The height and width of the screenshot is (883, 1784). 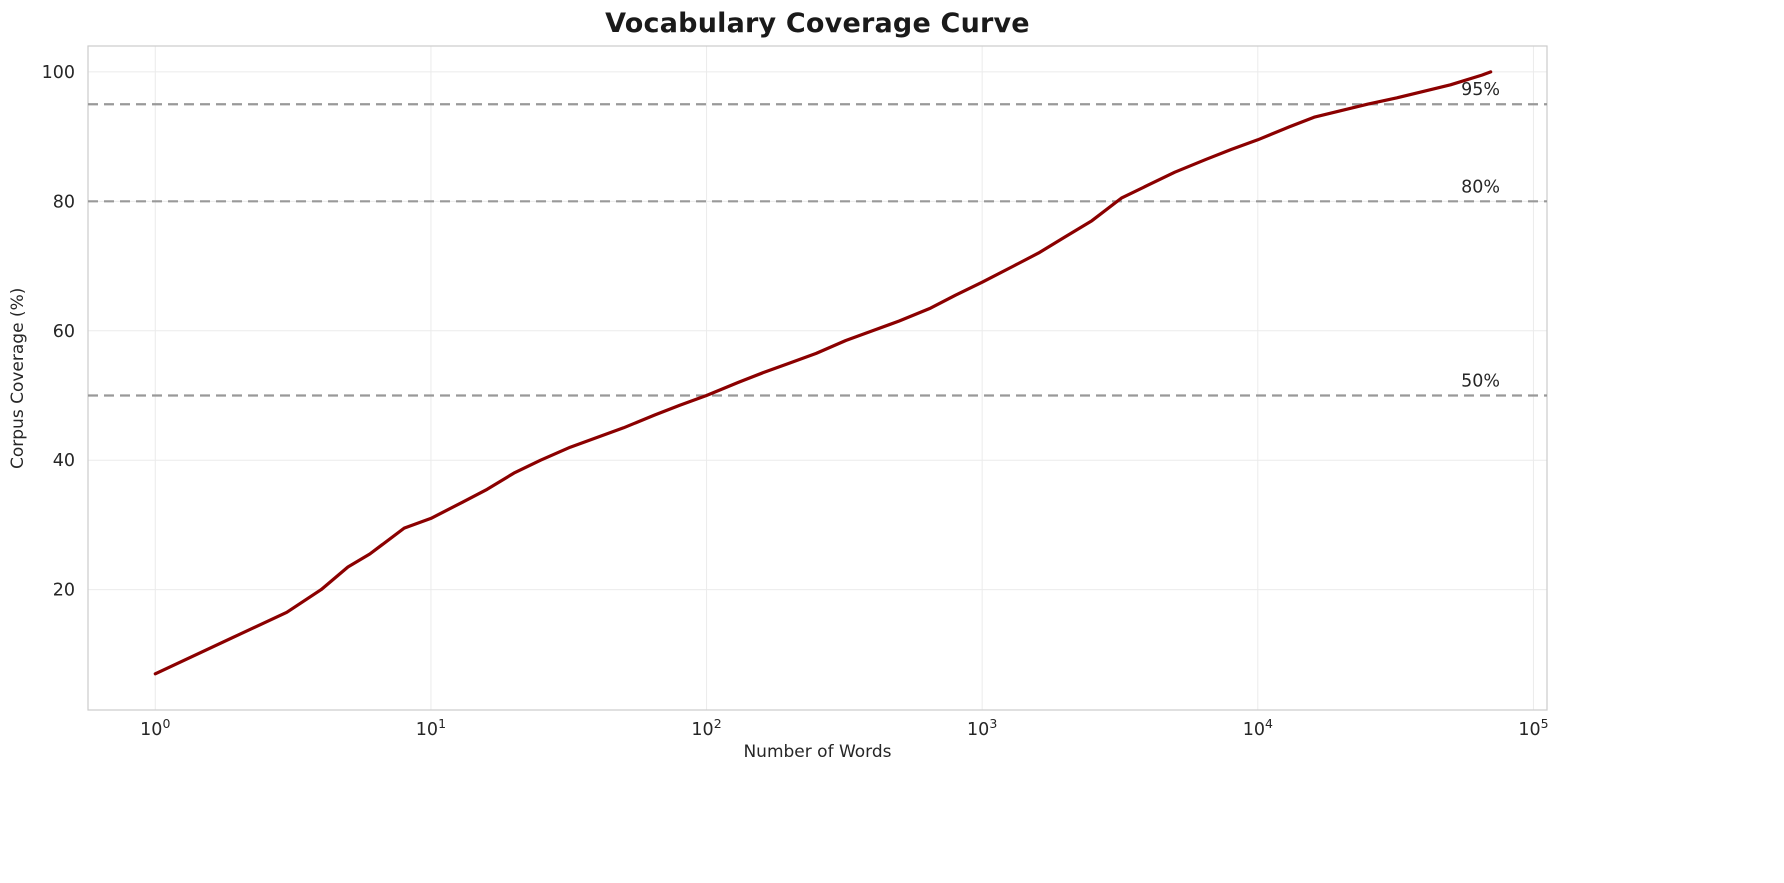 I want to click on x-tick-label: 10², so click(x=706, y=728).